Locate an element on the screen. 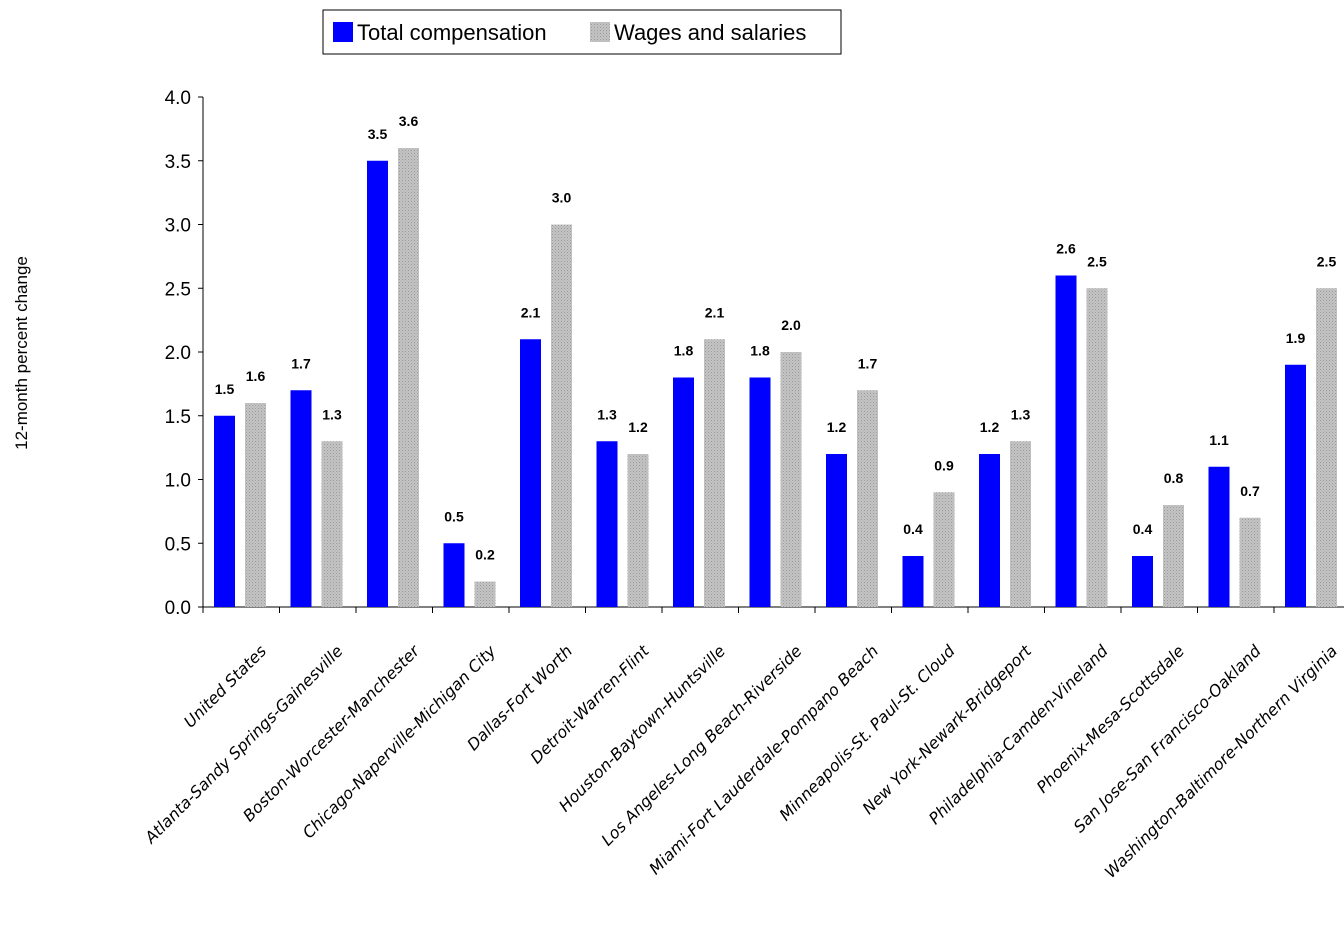 The height and width of the screenshot is (941, 1344). y-tick-label: 2.0 is located at coordinates (178, 353).